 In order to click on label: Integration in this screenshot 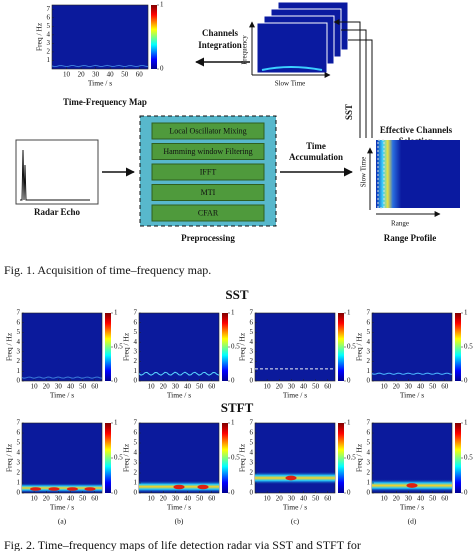, I will do `click(220, 45)`.